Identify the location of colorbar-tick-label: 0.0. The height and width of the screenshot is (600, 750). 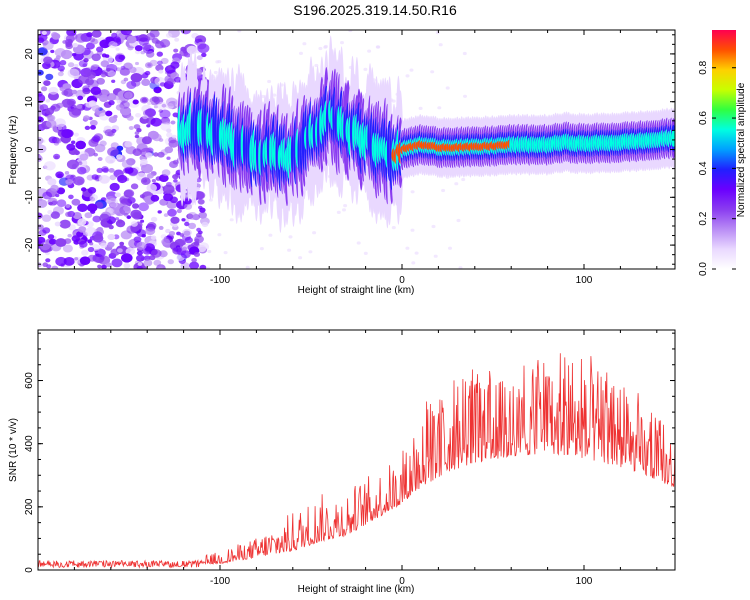
(703, 269).